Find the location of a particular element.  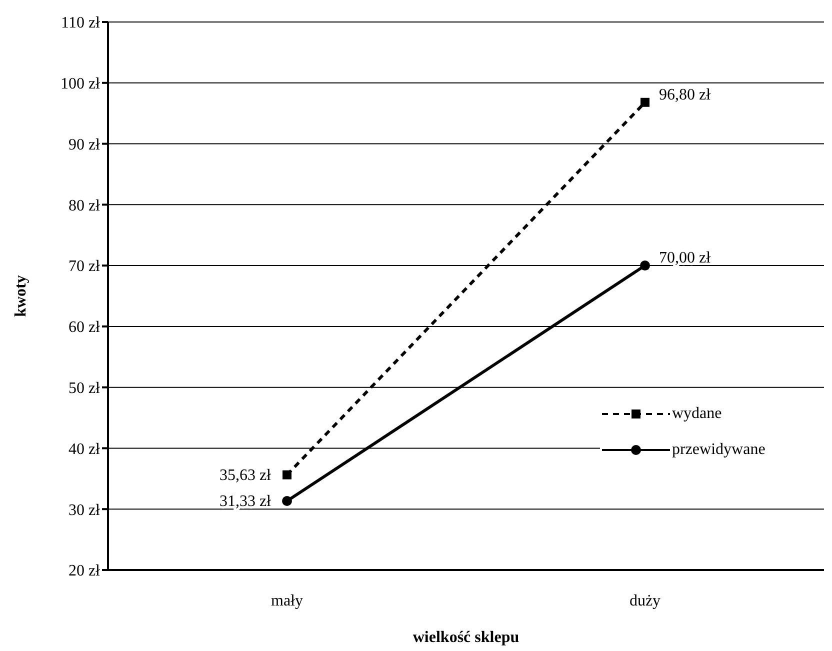

y-axis-title: kwoty is located at coordinates (21, 296).